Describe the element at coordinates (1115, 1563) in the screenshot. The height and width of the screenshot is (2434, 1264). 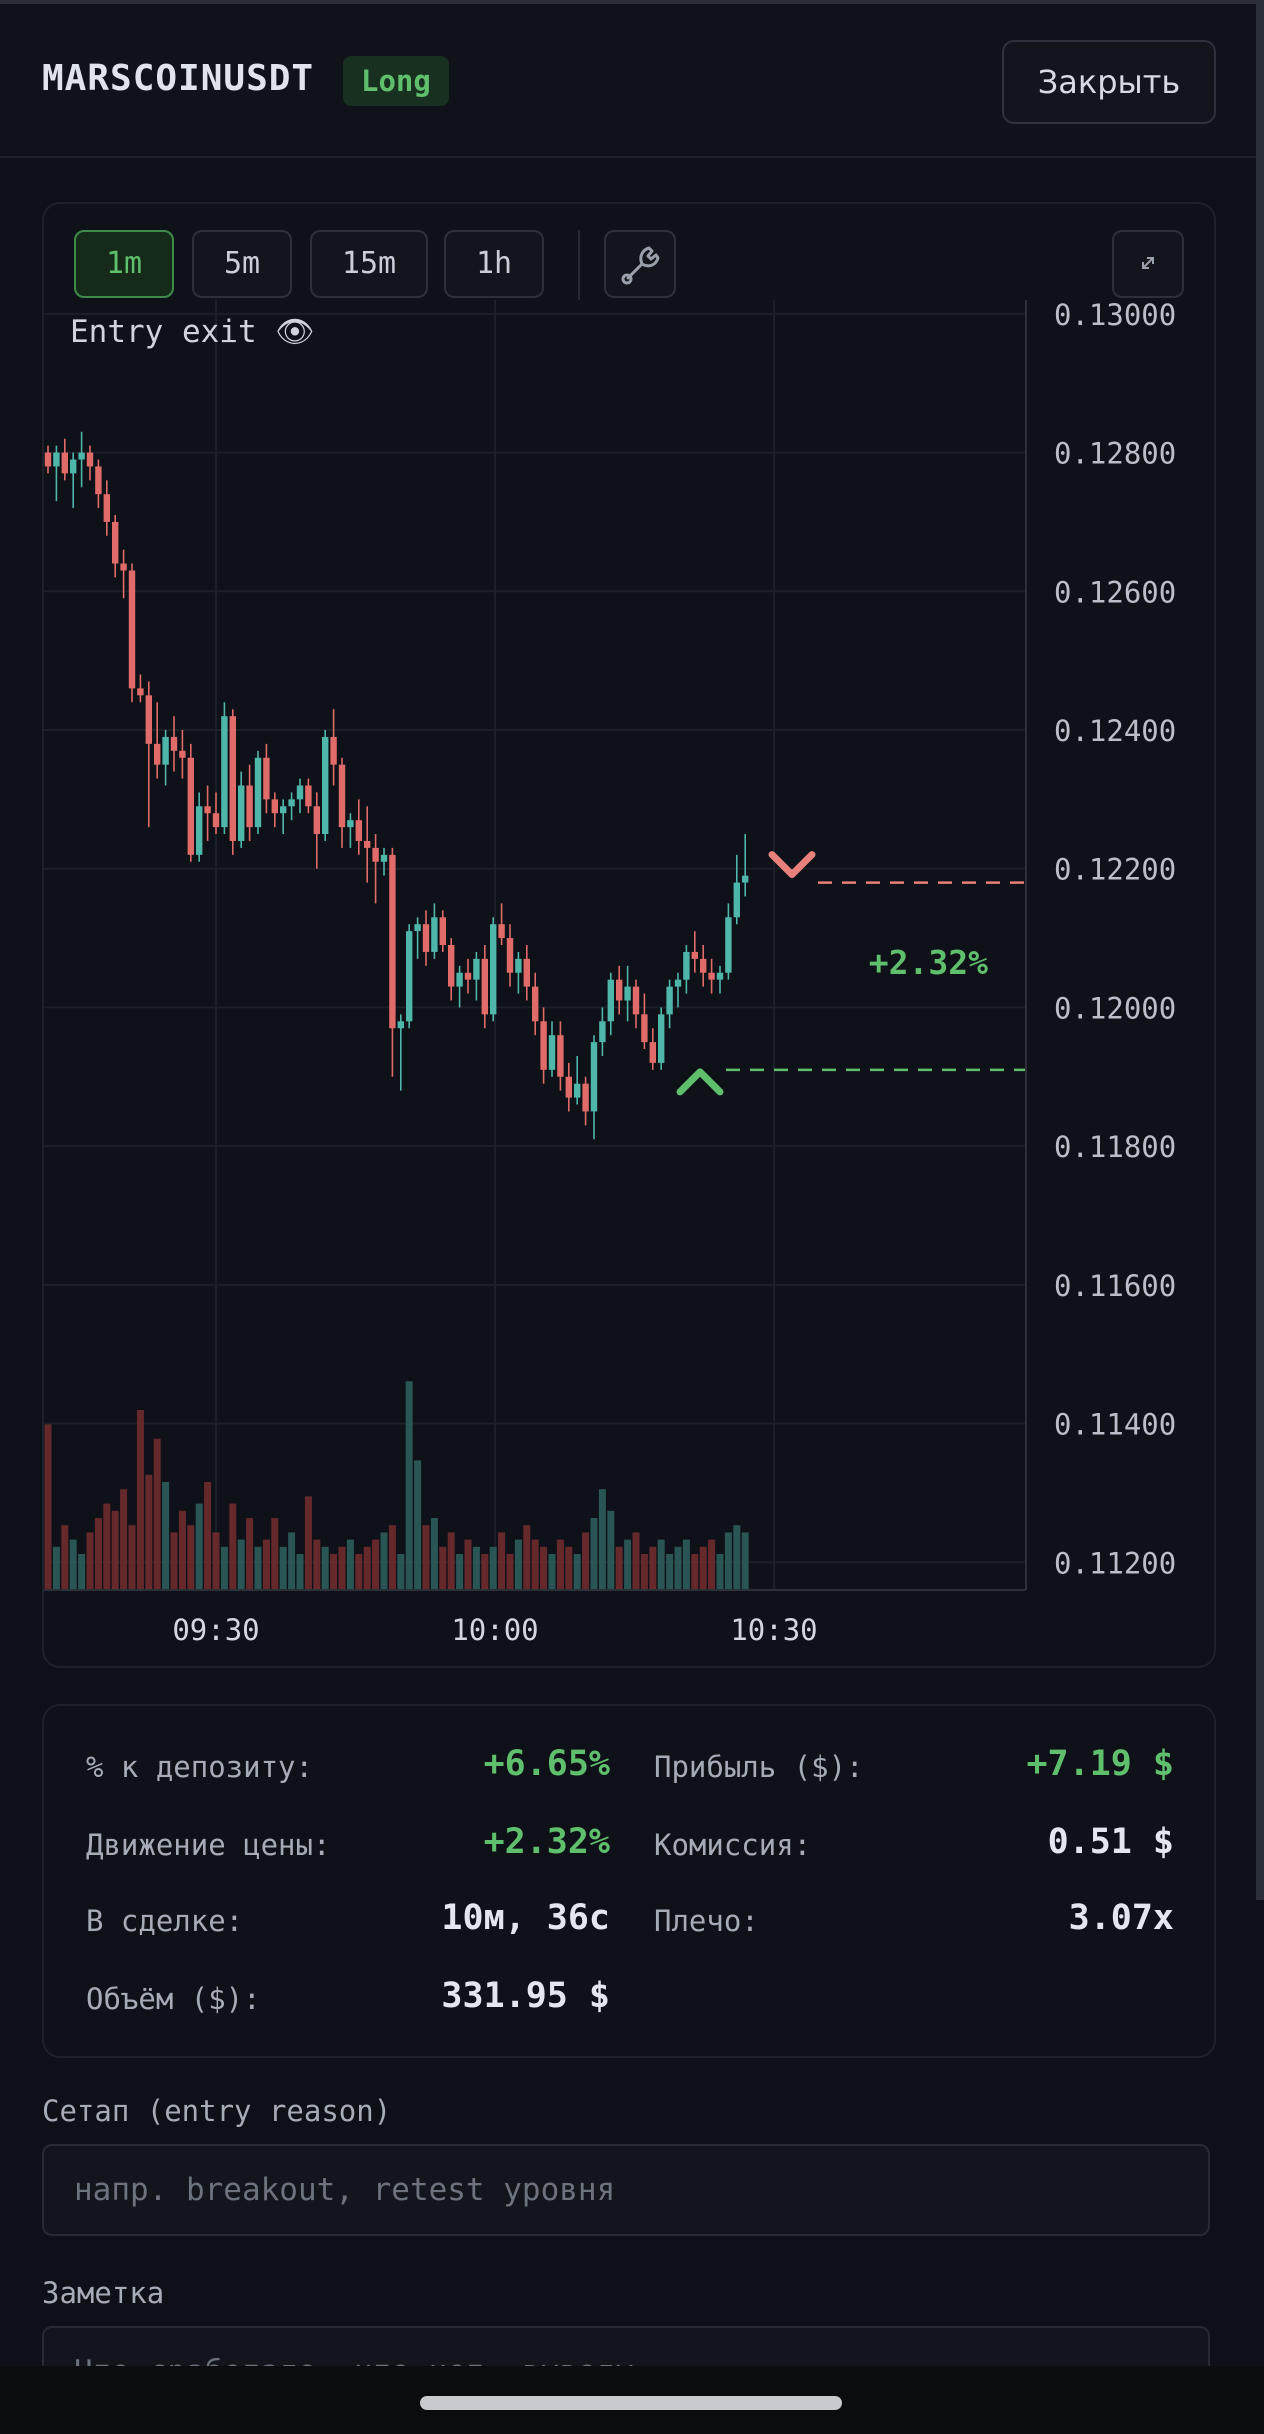
I see `y-tick-label: 0.11200` at that location.